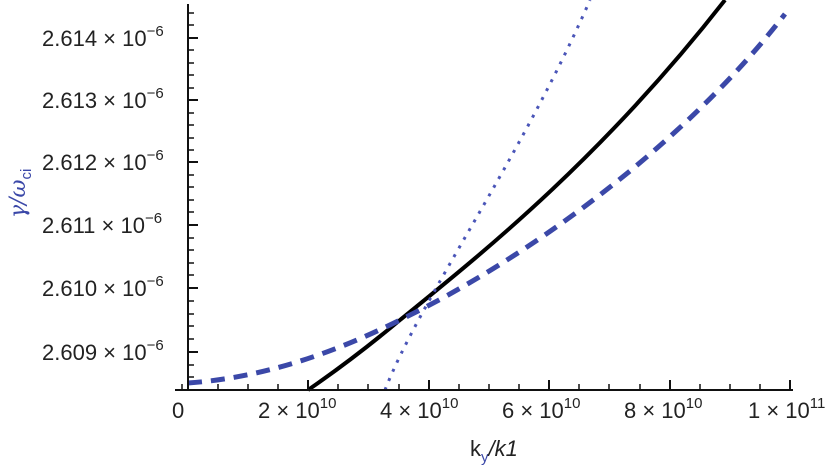 This screenshot has height=468, width=832. What do you see at coordinates (102, 224) in the screenshot?
I see `y-tick-label: 2.611 × 10⁻⁶` at bounding box center [102, 224].